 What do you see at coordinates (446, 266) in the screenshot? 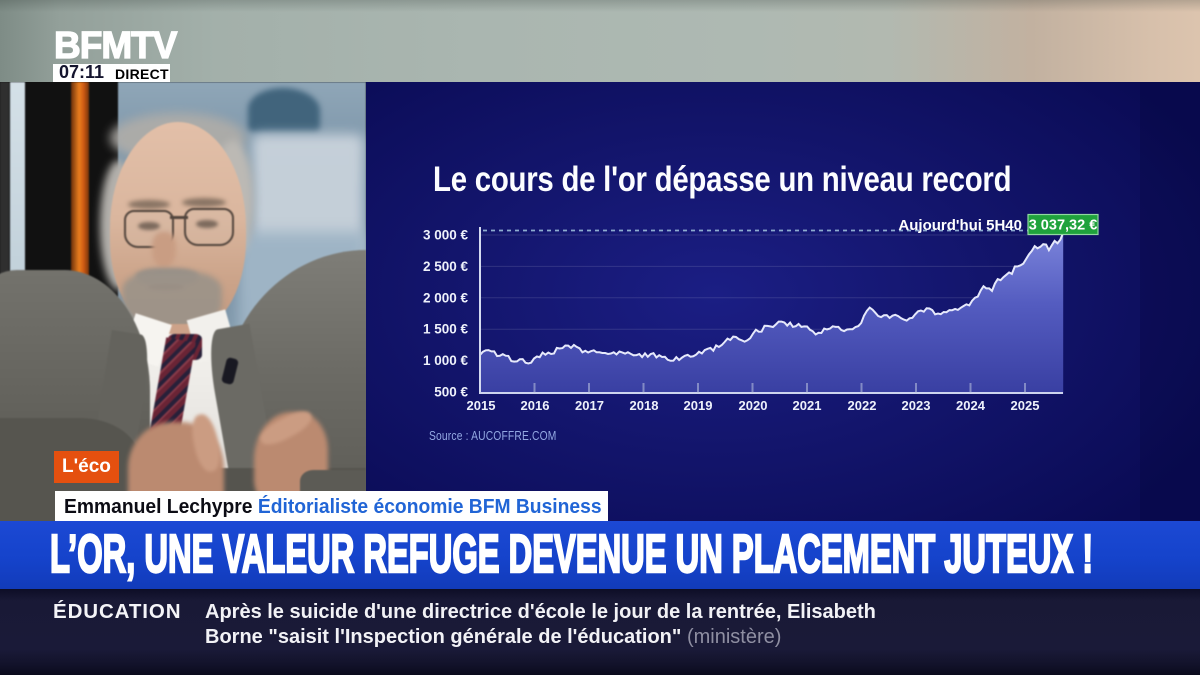
I see `svg-text: 2 500 €` at bounding box center [446, 266].